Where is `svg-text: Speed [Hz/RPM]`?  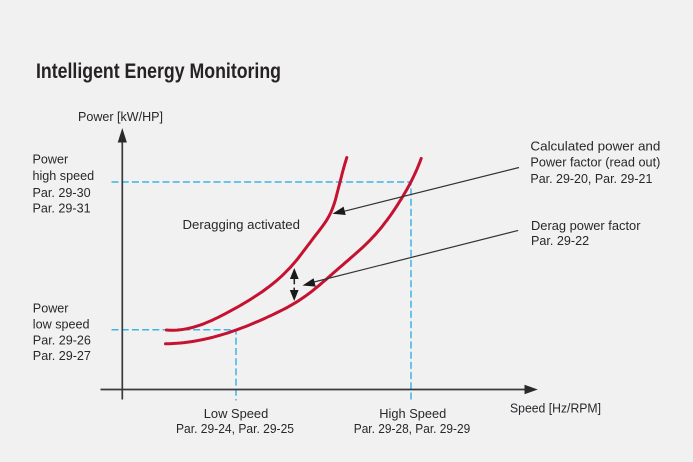 svg-text: Speed [Hz/RPM] is located at coordinates (555, 408).